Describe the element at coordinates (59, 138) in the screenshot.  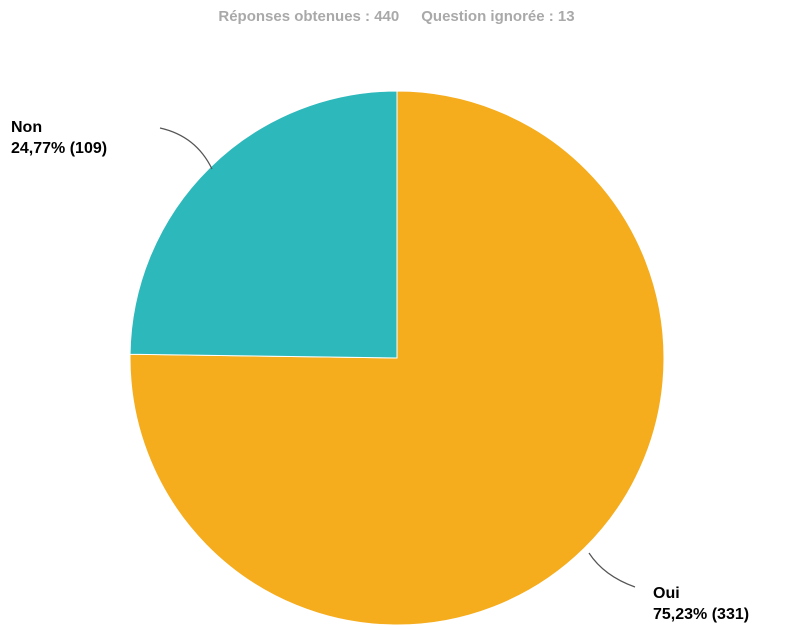
I see `slice-label-non: Non 24,77% (109)` at that location.